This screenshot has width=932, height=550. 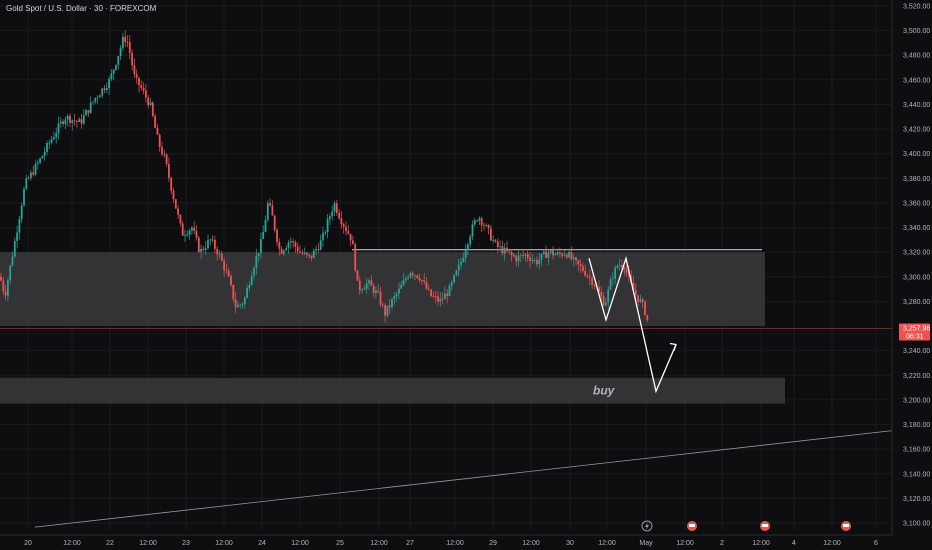 I want to click on y-tick-label: 3,140.00, so click(x=916, y=474).